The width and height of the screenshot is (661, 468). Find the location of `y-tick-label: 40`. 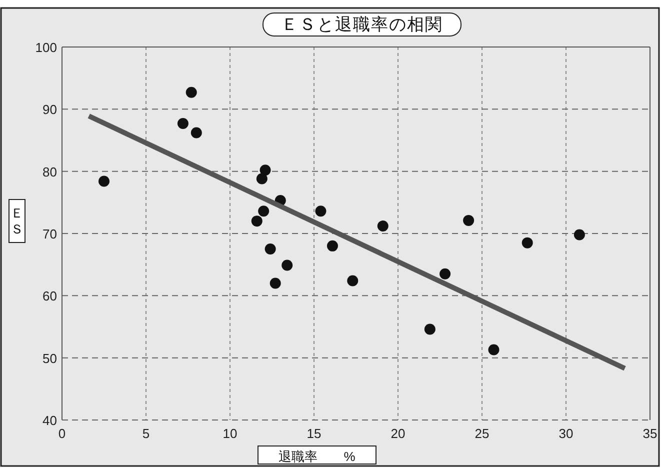

y-tick-label: 40 is located at coordinates (49, 420).